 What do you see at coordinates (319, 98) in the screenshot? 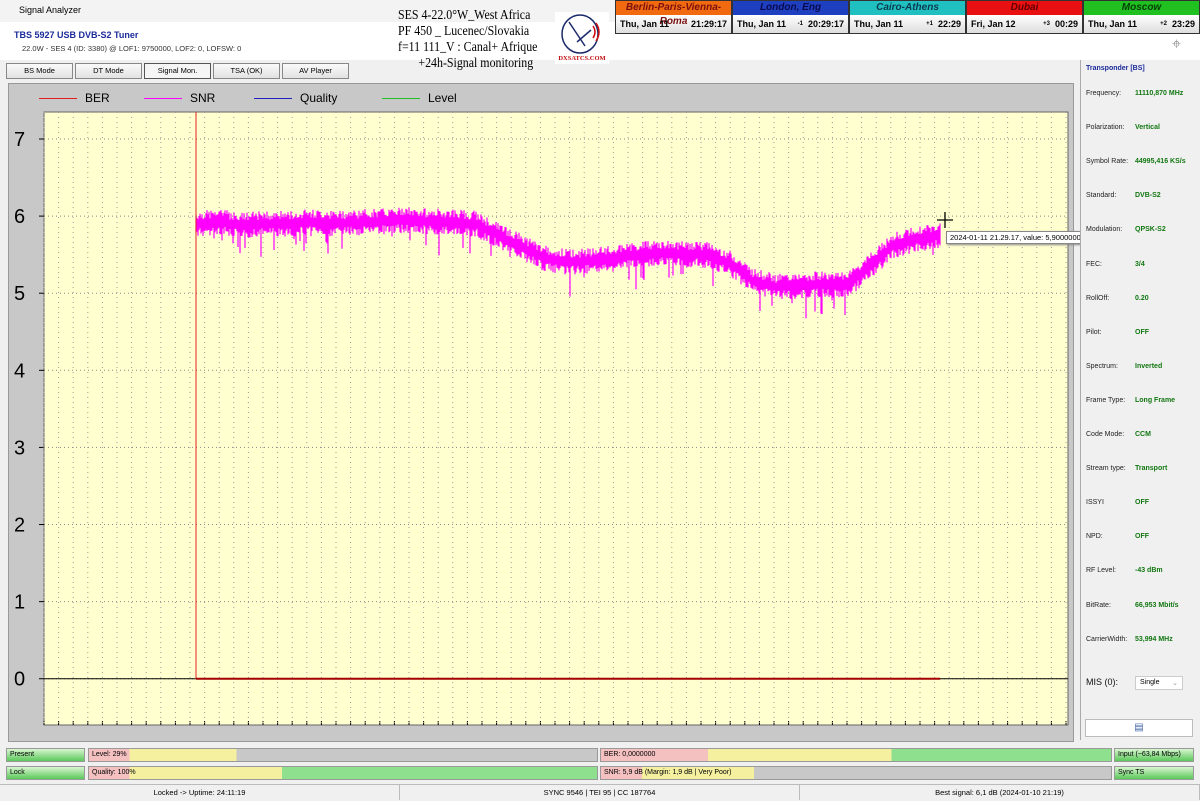
I see `legend-label: Quality` at bounding box center [319, 98].